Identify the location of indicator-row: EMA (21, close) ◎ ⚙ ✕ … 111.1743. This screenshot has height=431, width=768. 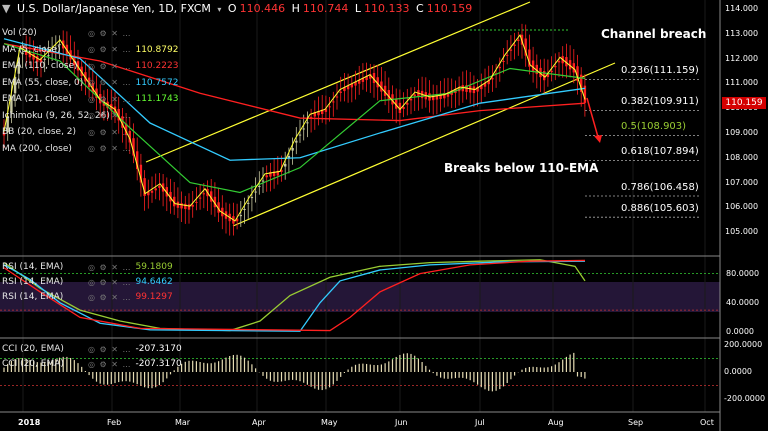
(90, 99).